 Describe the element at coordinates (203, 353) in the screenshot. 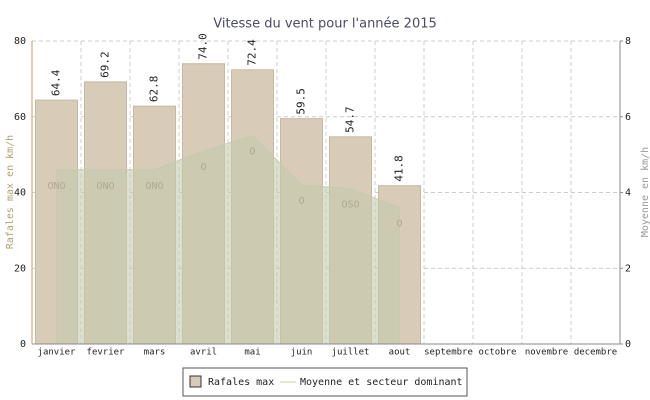

I see `x-tick-label: avril` at that location.